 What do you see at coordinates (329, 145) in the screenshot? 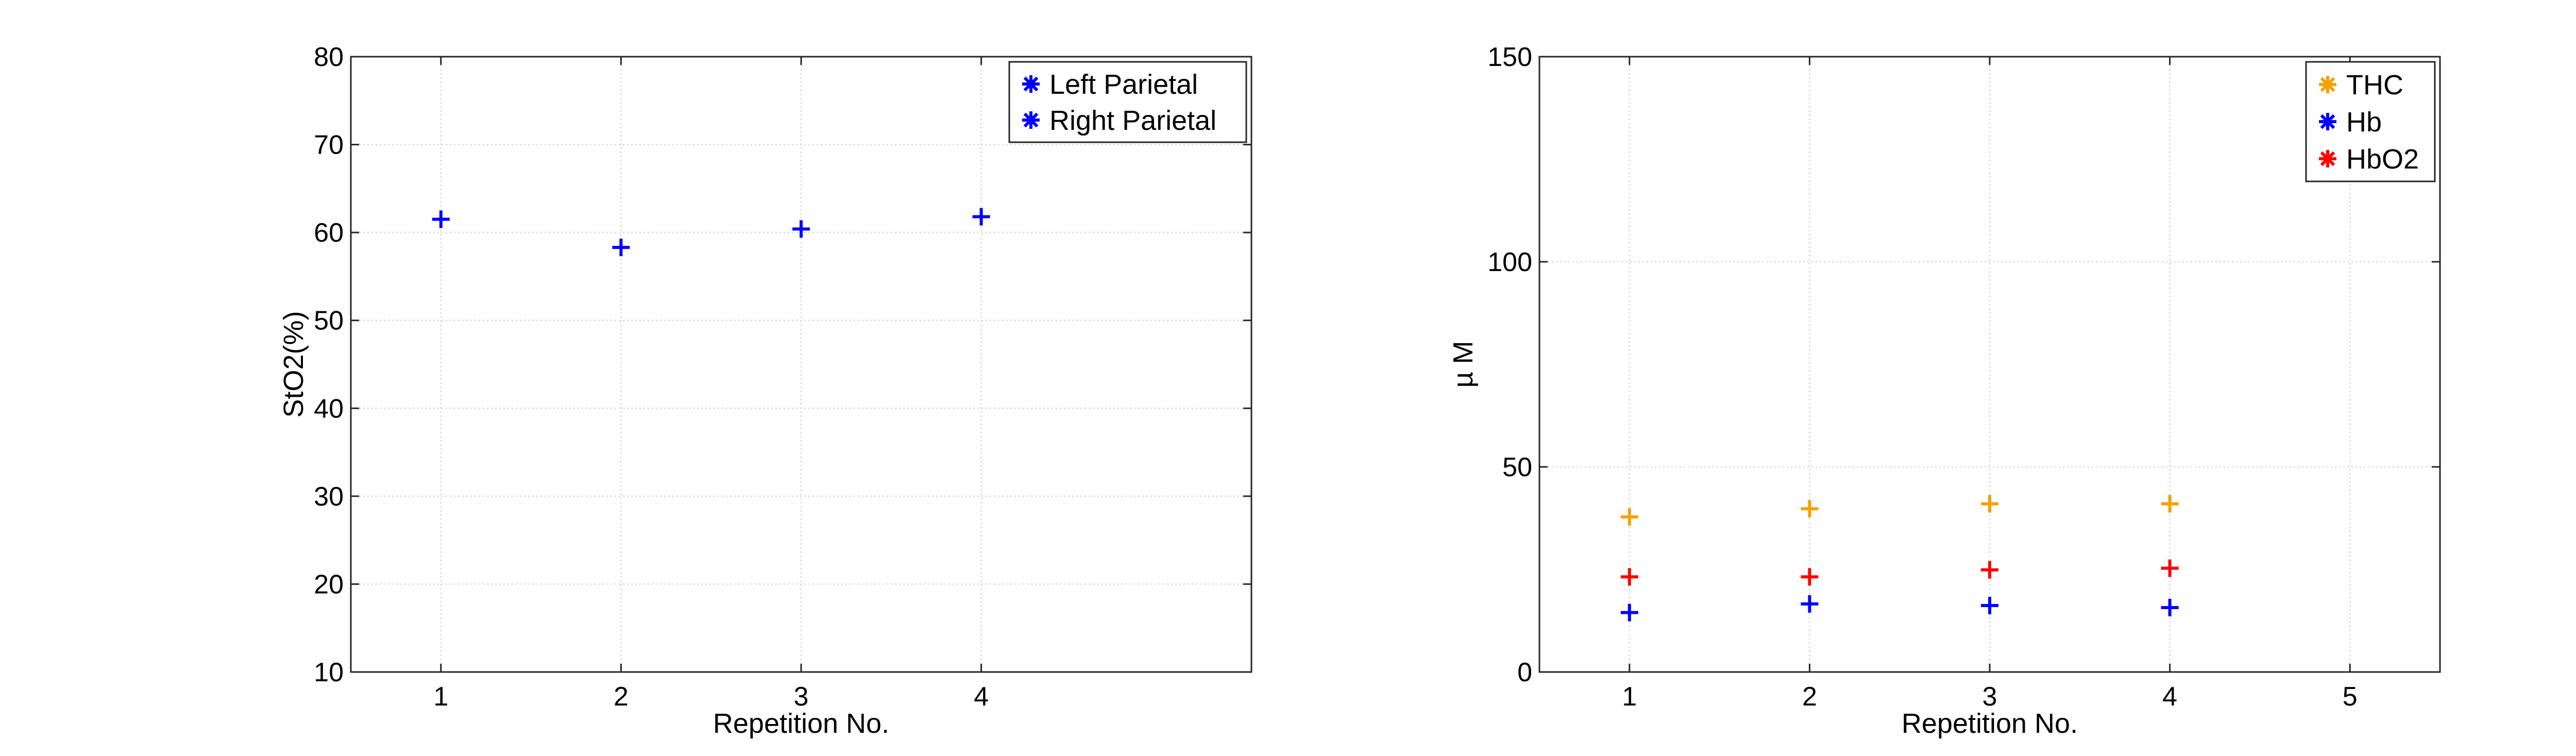
I see `y-tick-label: 70` at bounding box center [329, 145].